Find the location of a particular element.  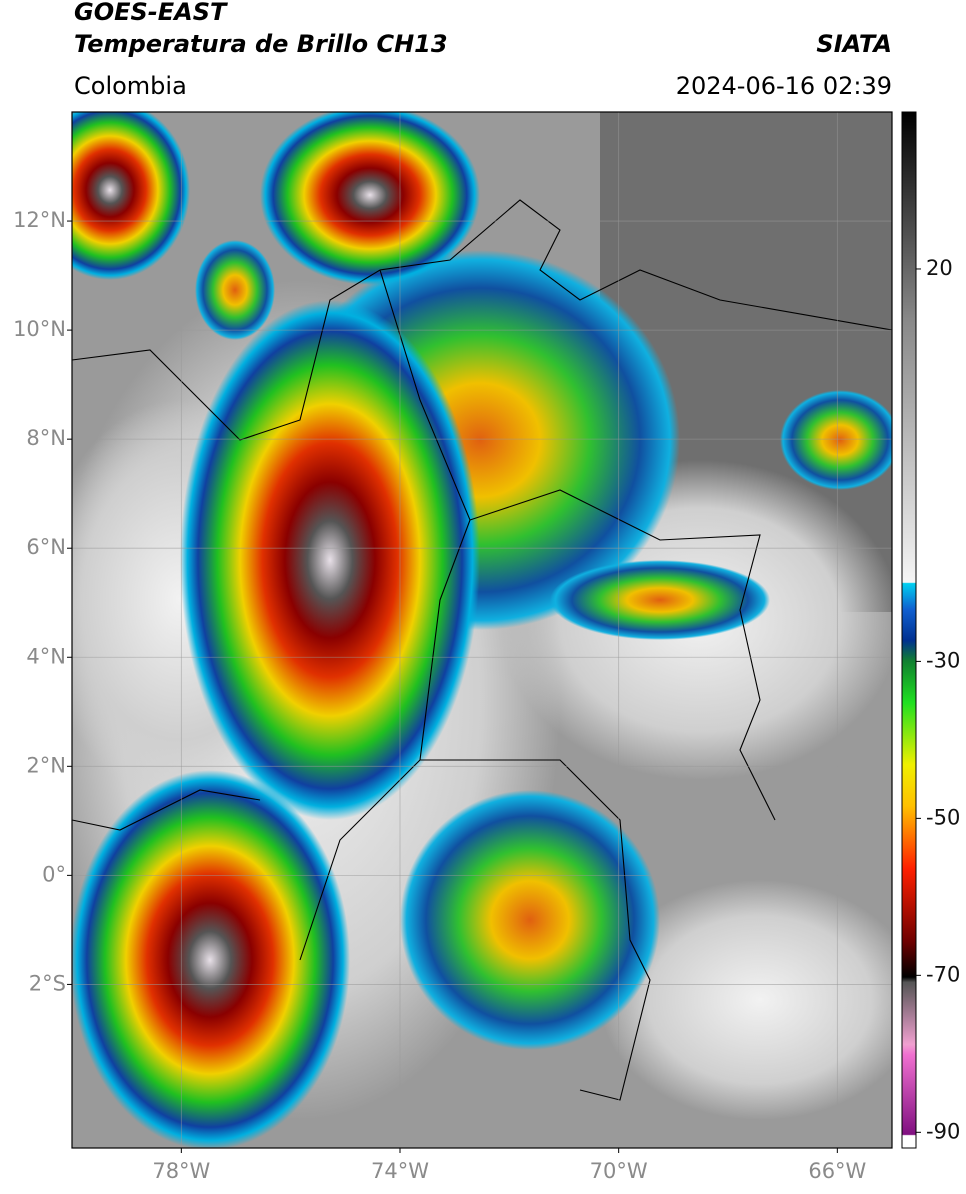

lat-tick-label: 2°S is located at coordinates (47, 983).